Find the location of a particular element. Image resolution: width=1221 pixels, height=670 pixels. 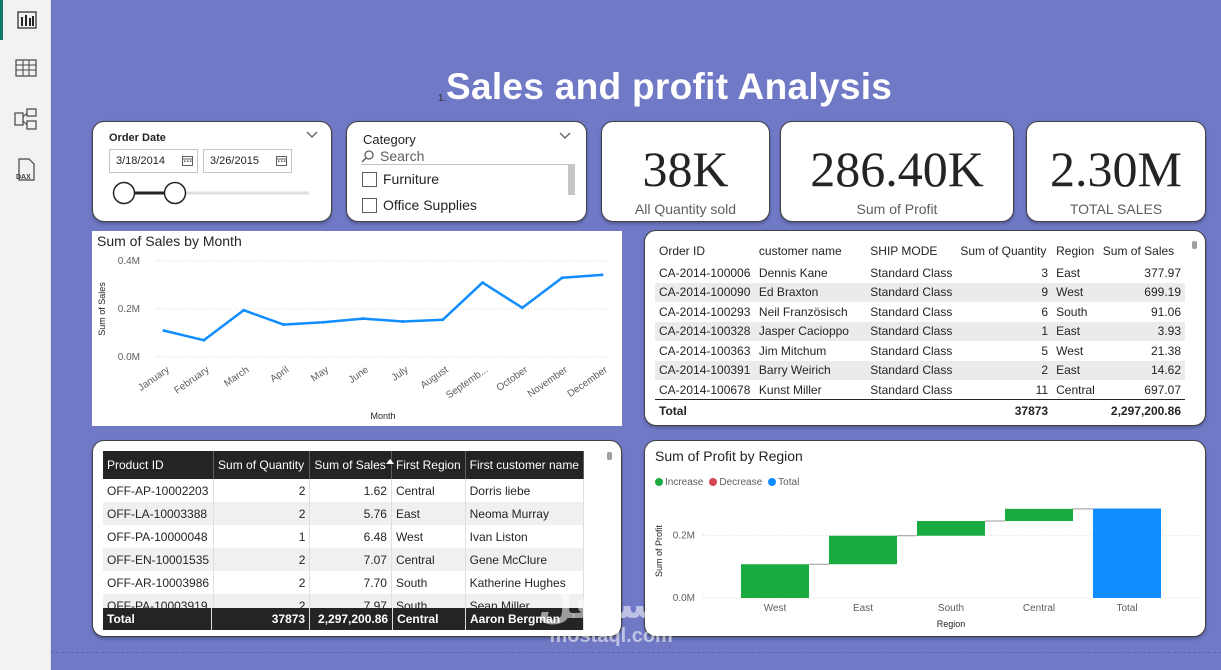

category-search-input: Search is located at coordinates (468, 156).